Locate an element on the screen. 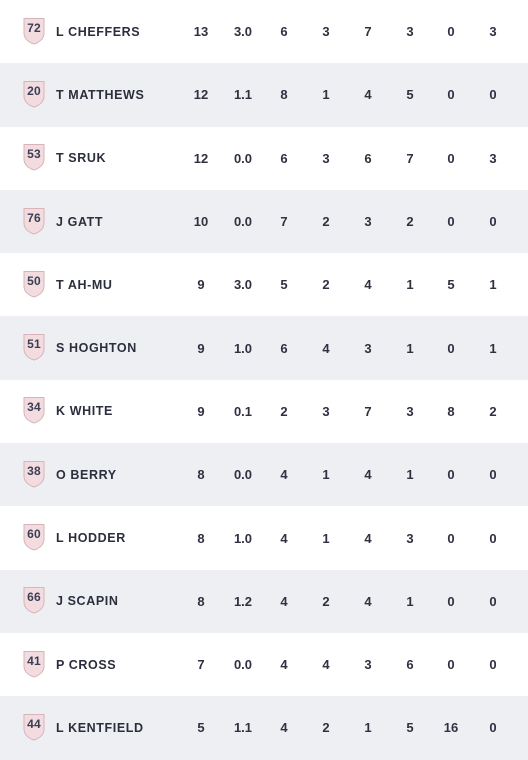 This screenshot has height=760, width=528. stat-cell: 1.2 is located at coordinates (243, 601).